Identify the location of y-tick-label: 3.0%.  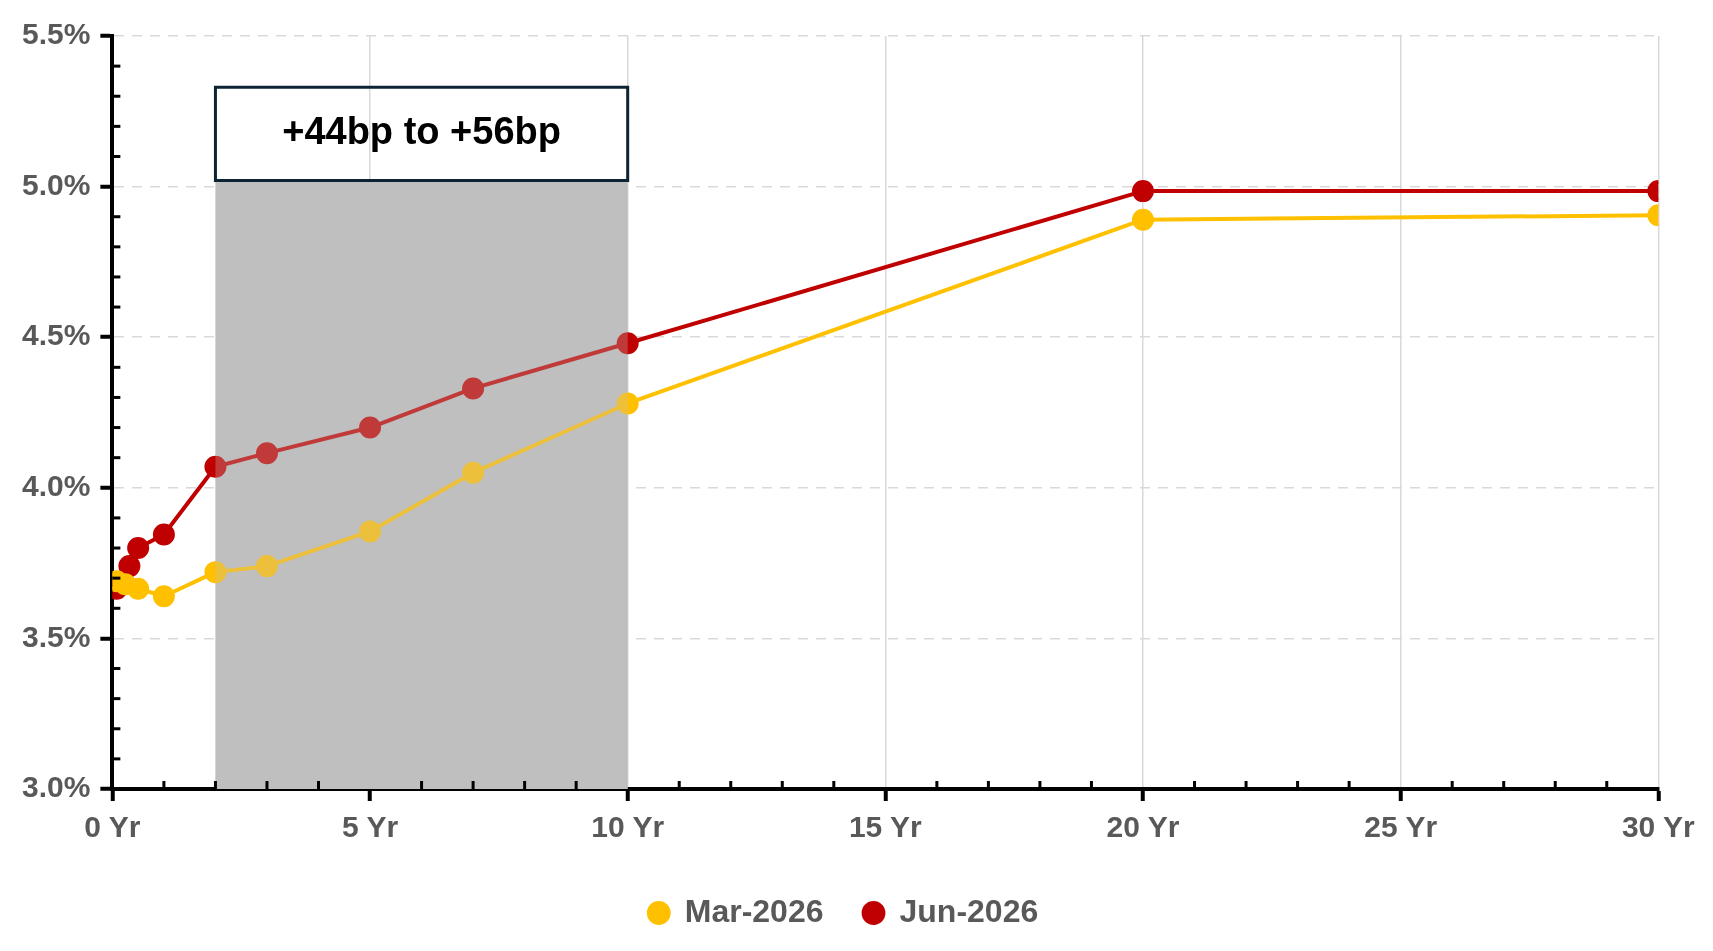
(56, 787).